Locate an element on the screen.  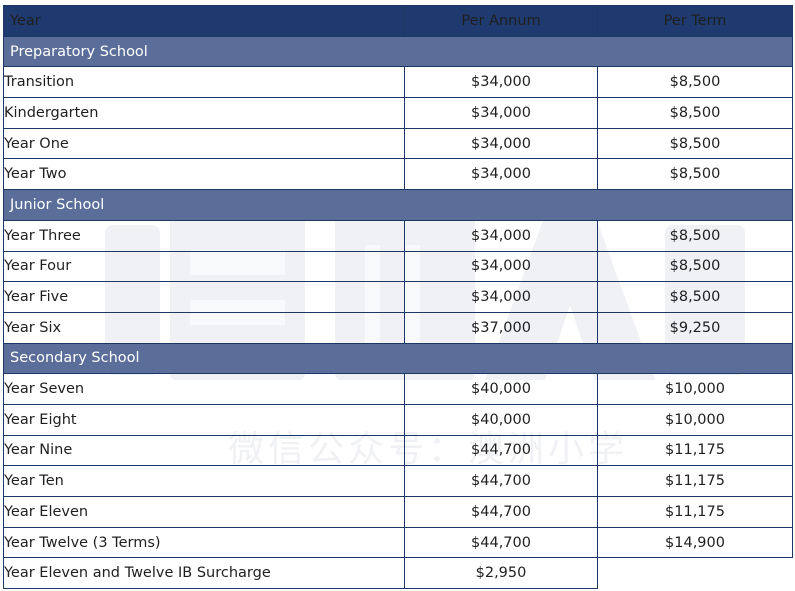
table-row: Year Nine $44,700 $11,175 is located at coordinates (398, 450).